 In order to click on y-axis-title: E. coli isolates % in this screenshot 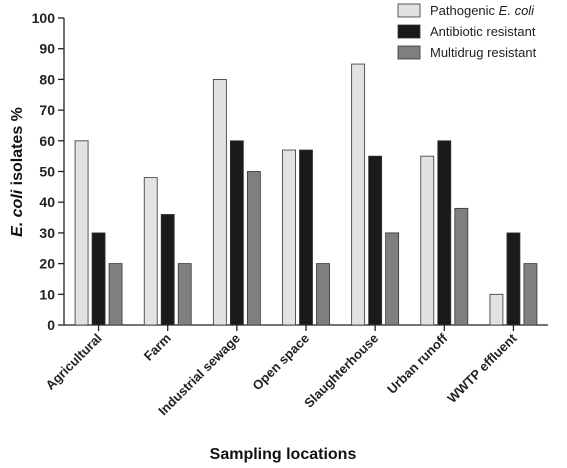, I will do `click(17, 172)`.